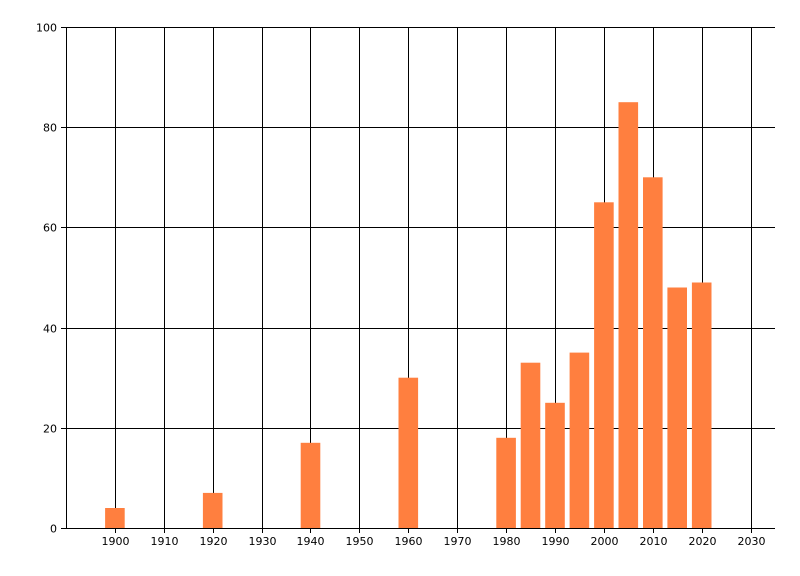 This screenshot has height=576, width=800. I want to click on x-tick-label: 2030, so click(752, 541).